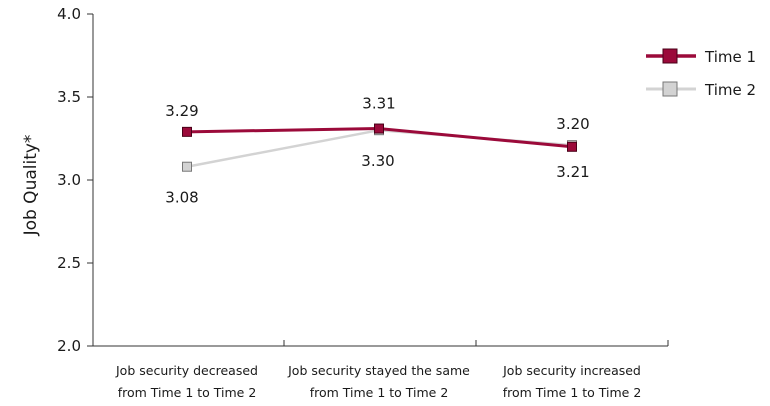  I want to click on x-category-label: Job security stayed the same, so click(378, 370).